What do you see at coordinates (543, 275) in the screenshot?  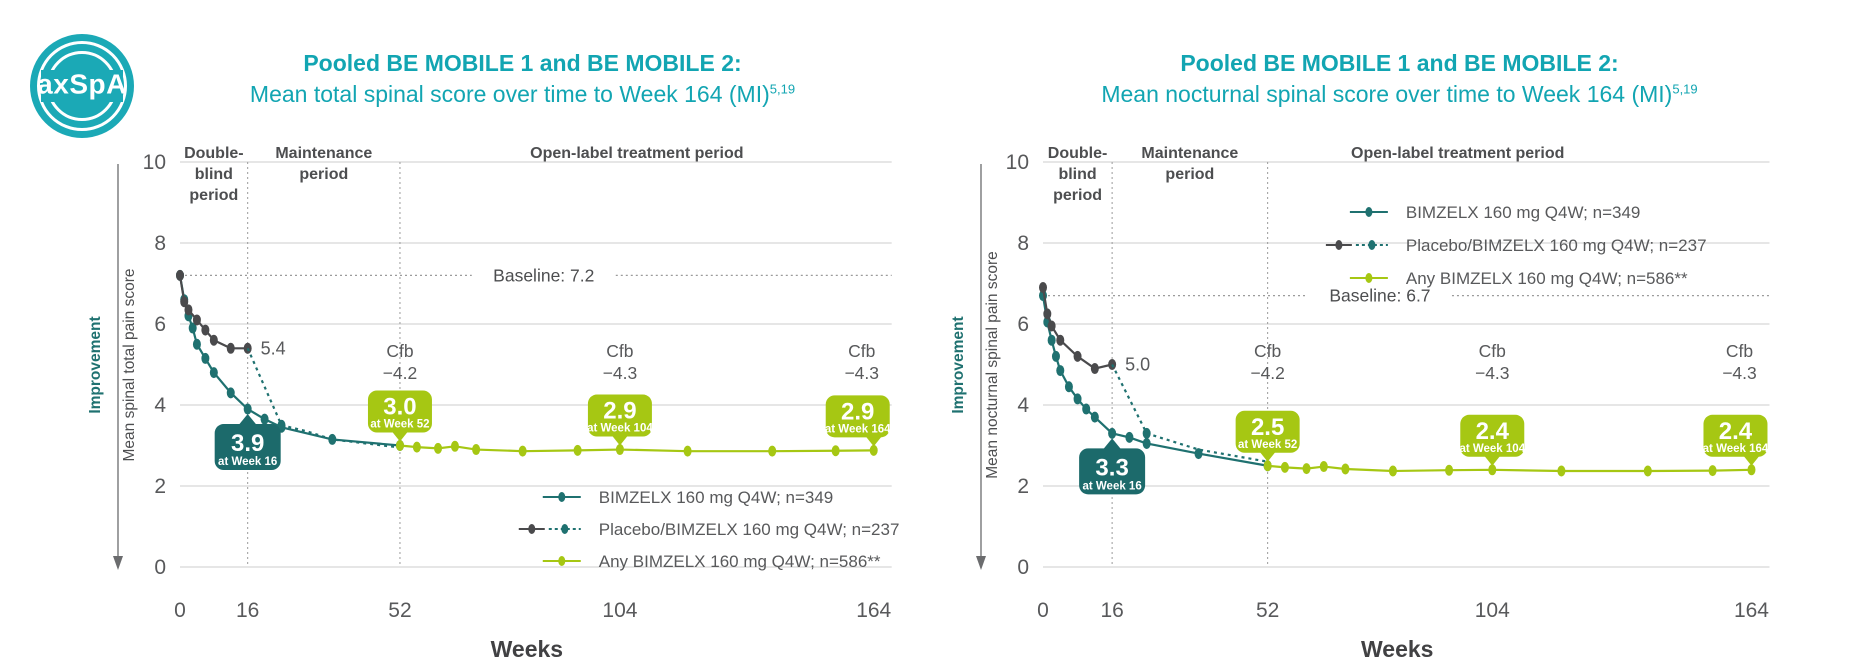 I see `baseline-label: Baseline: 7.2` at bounding box center [543, 275].